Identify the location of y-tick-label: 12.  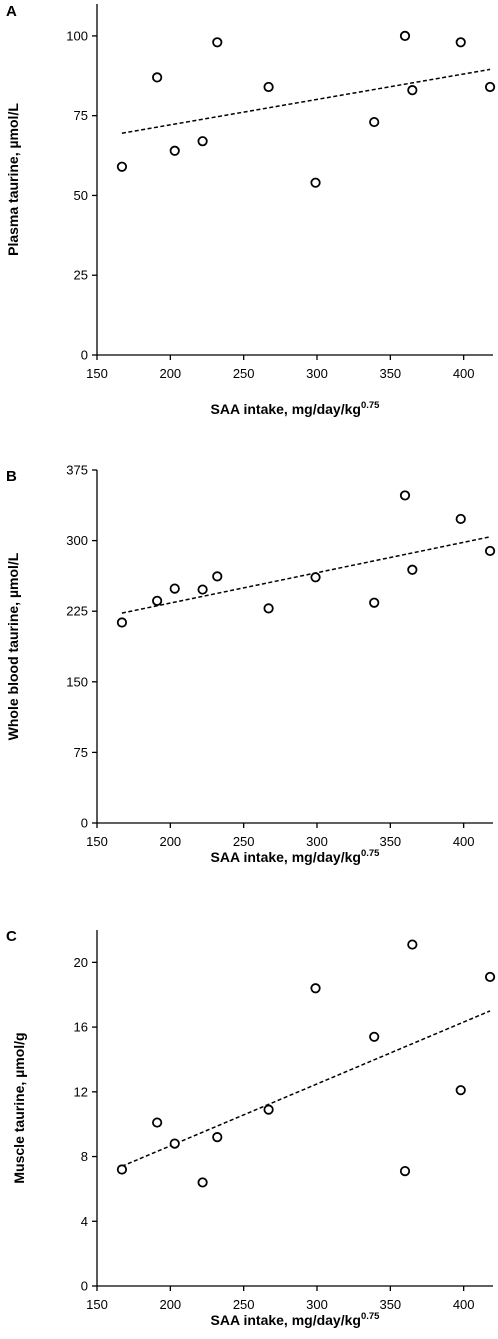
(81, 1091).